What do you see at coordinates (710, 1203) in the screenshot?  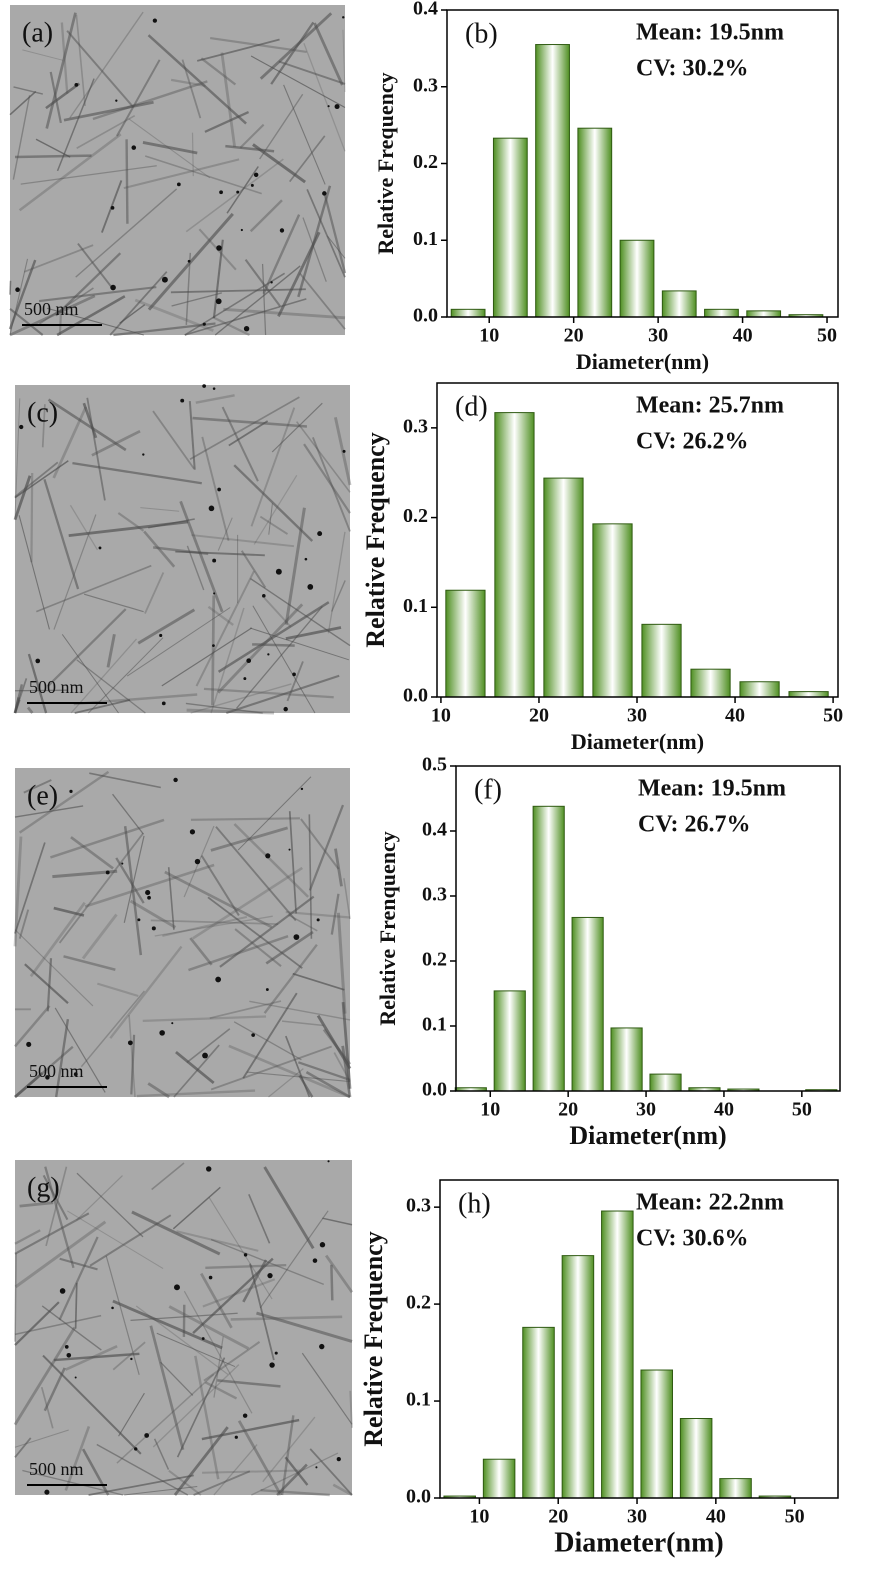 I see `mean-annotation: Mean: 22.2nm` at bounding box center [710, 1203].